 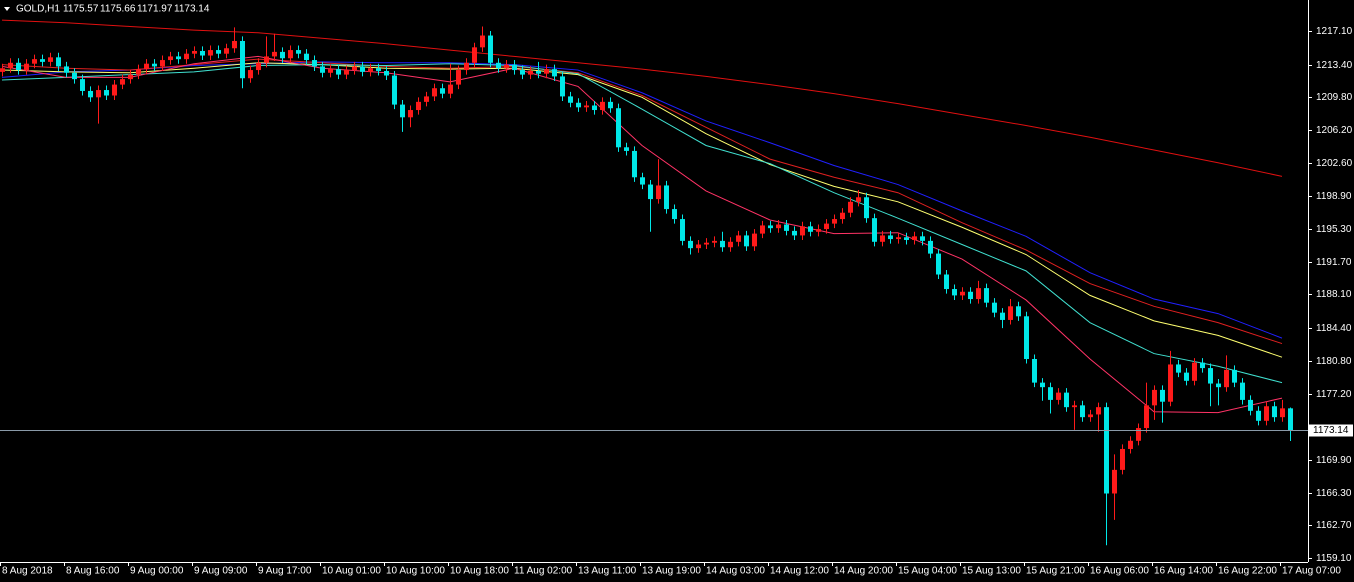 What do you see at coordinates (7, 9) in the screenshot?
I see `symbol-menu-icon` at bounding box center [7, 9].